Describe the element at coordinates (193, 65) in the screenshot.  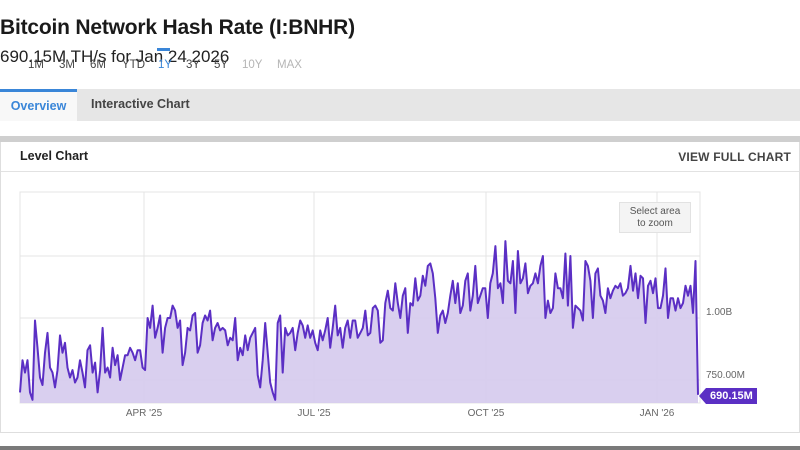
I see `range-3y: 3Y` at that location.